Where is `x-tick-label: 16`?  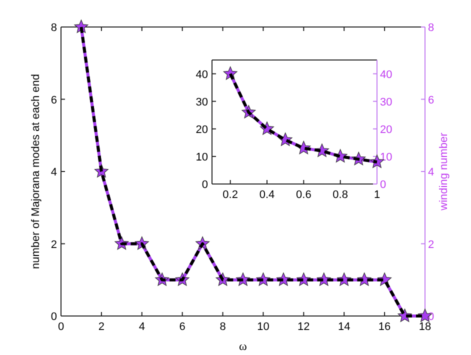 x-tick-label: 16 is located at coordinates (384, 327).